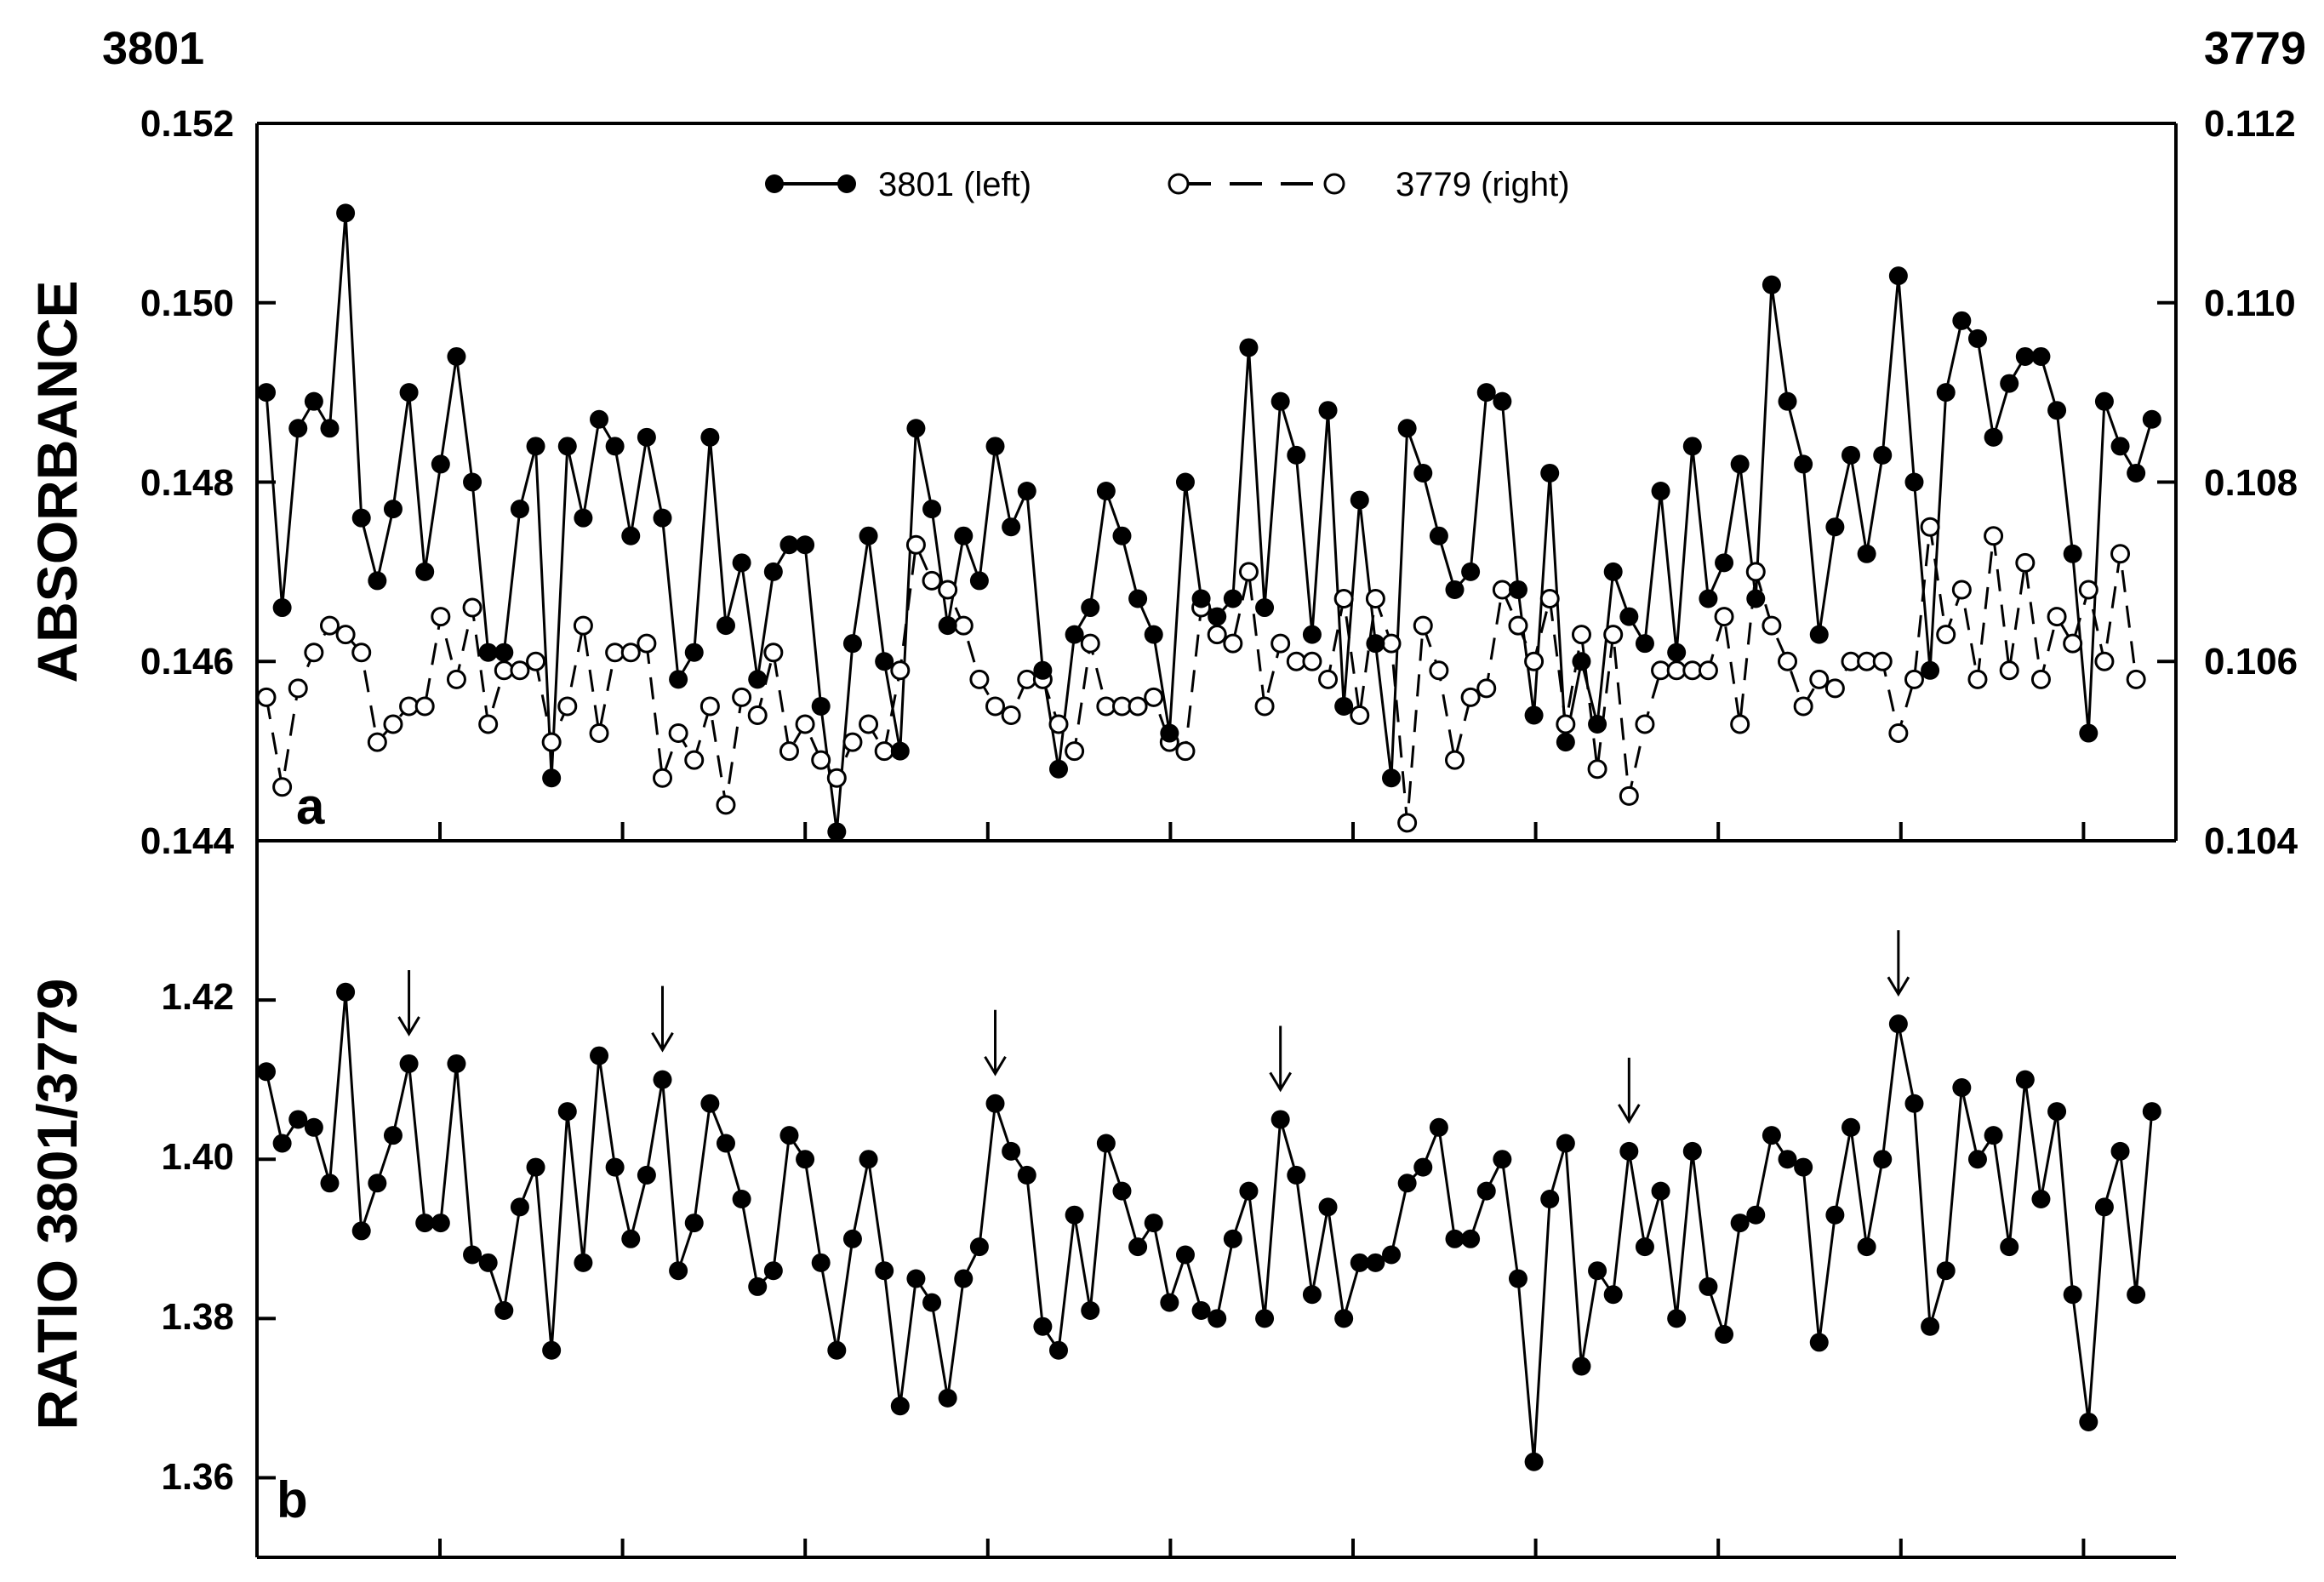 Image resolution: width=2324 pixels, height=1582 pixels. Describe the element at coordinates (1334, 184) in the screenshot. I see `legend-marker-open` at that location.